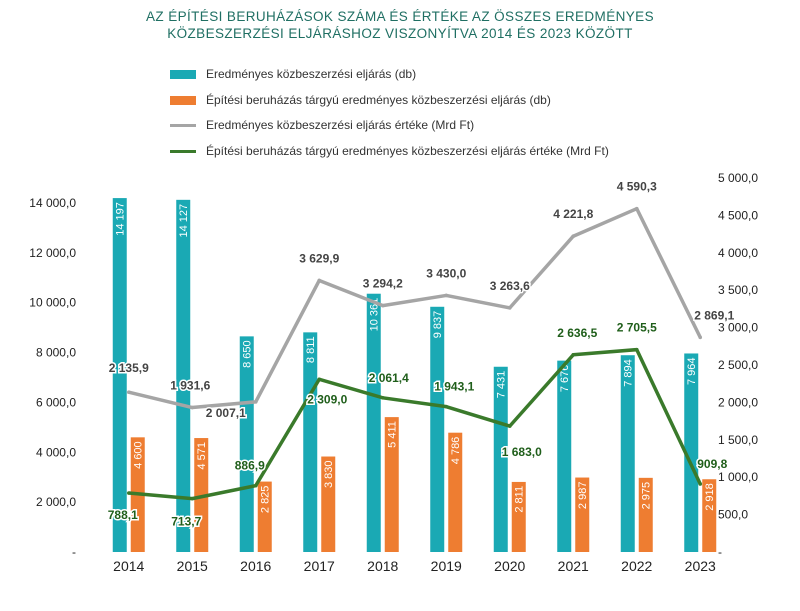 This screenshot has height=611, width=800. Describe the element at coordinates (74, 552) in the screenshot. I see `left-axis-tick-label: -` at that location.